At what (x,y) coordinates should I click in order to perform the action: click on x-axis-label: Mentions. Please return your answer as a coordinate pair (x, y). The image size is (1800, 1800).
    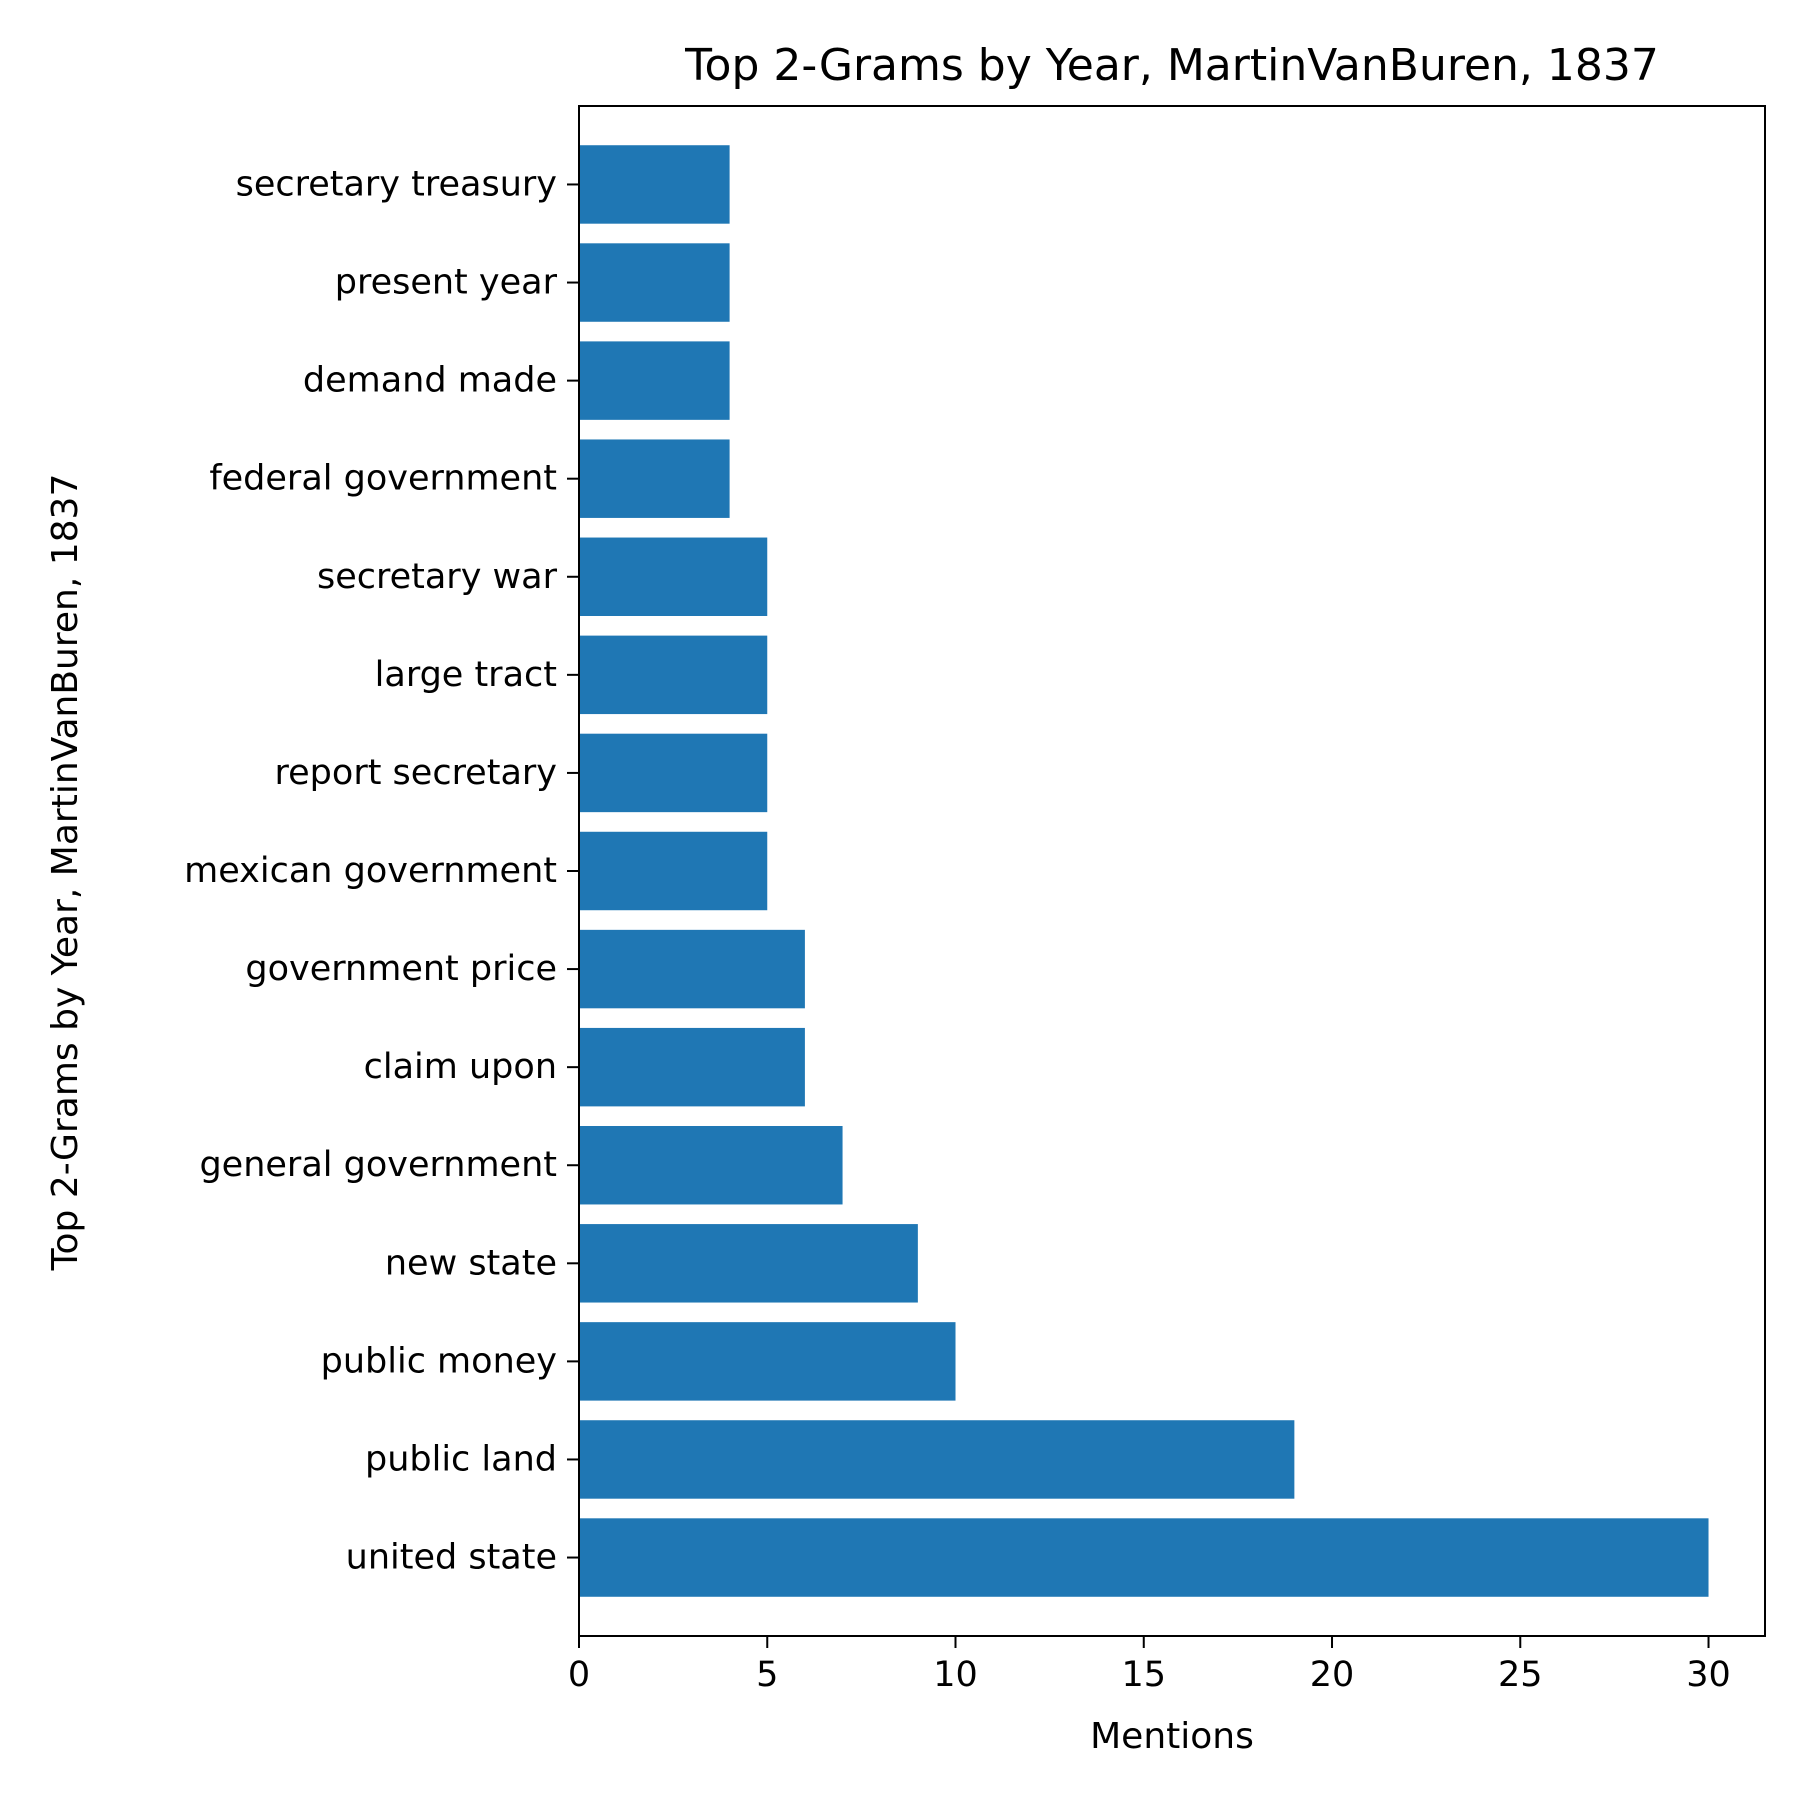
    Looking at the image, I should click on (1172, 1736).